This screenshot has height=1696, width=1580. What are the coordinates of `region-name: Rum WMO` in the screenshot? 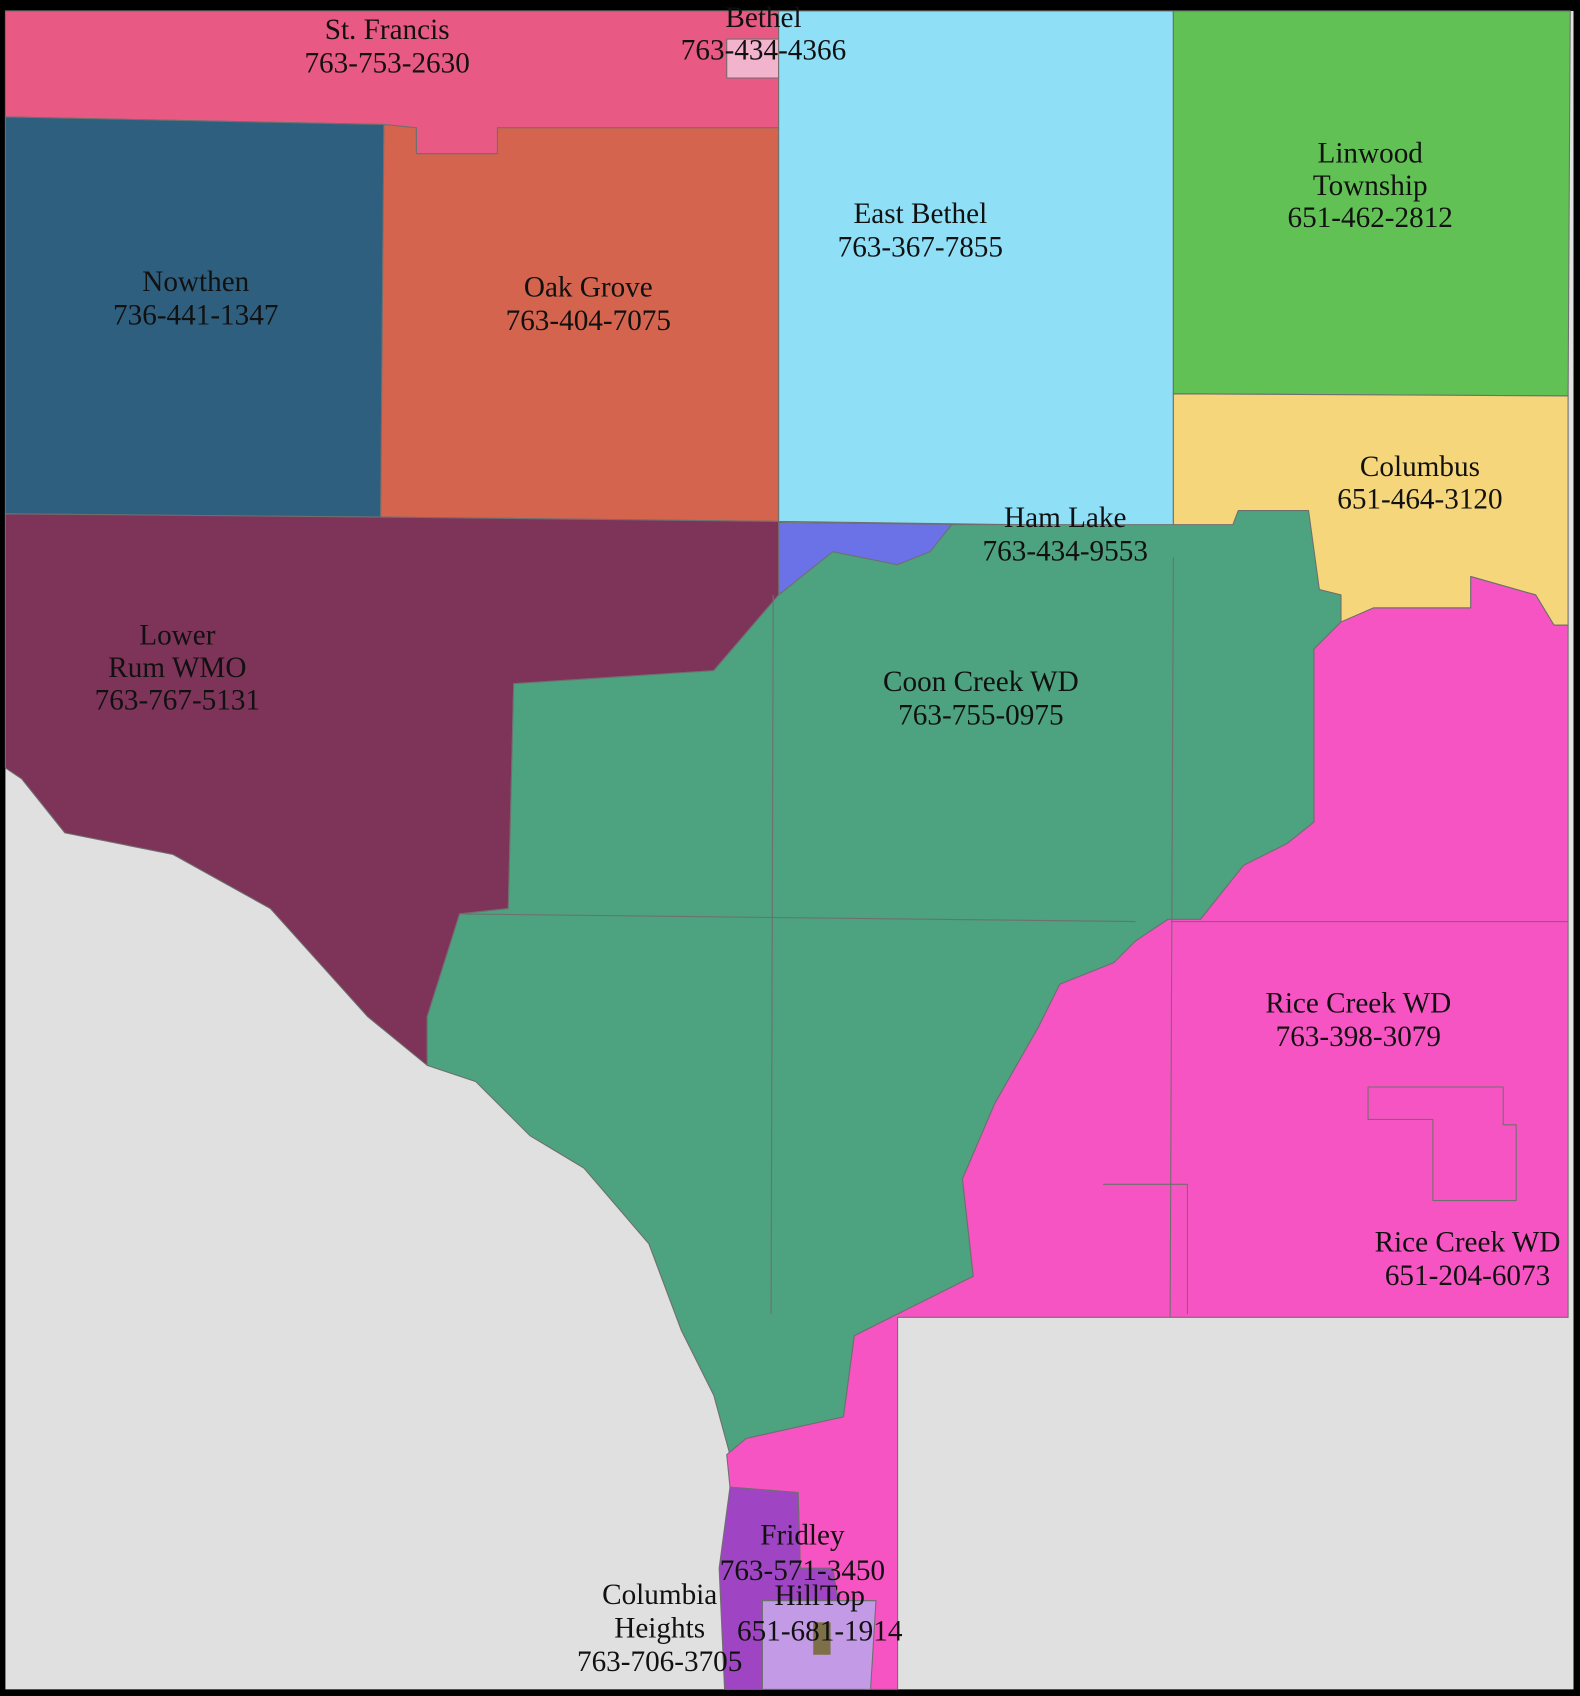 It's located at (177, 668).